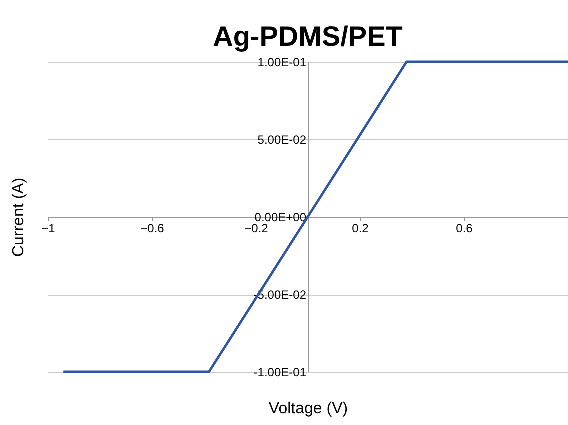 The image size is (568, 425). What do you see at coordinates (256, 229) in the screenshot?
I see `x-tick-label: −0.2` at bounding box center [256, 229].